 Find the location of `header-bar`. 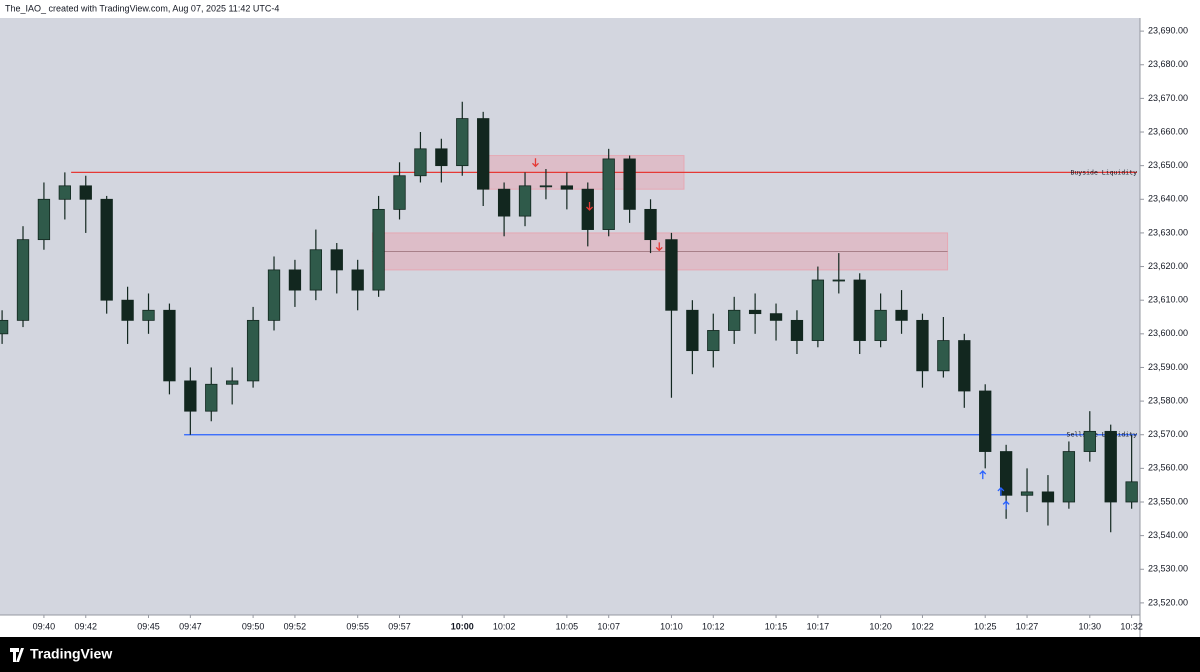

header-bar is located at coordinates (600, 9).